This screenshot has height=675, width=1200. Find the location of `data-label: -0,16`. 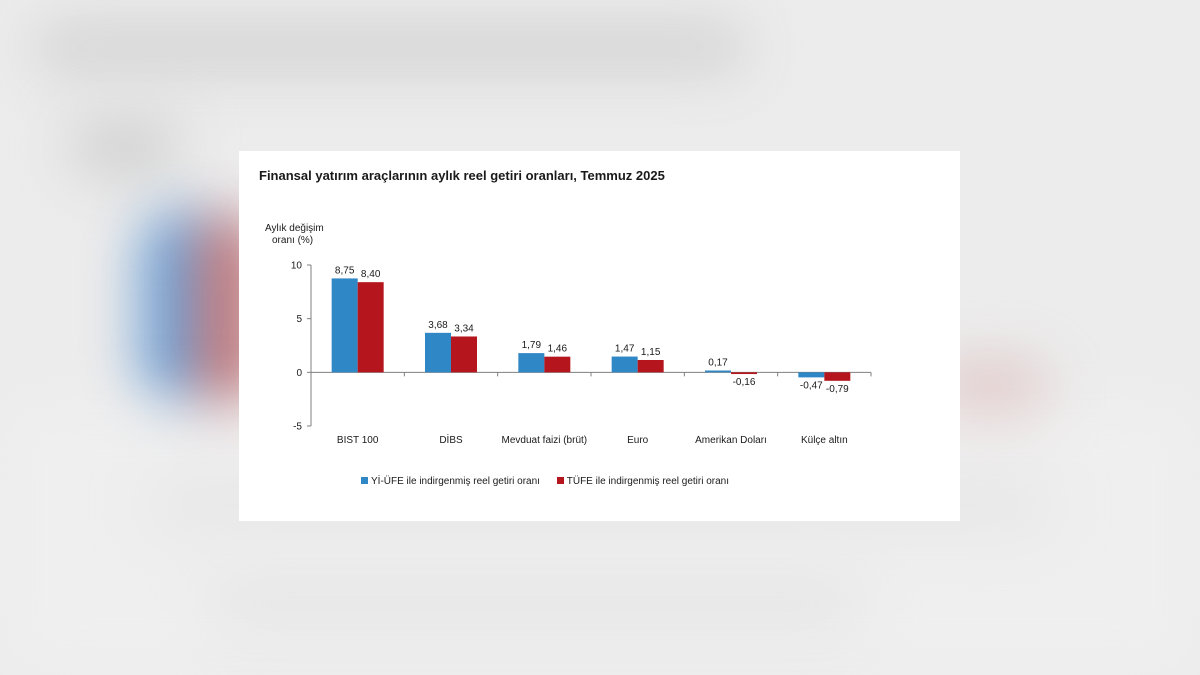

data-label: -0,16 is located at coordinates (744, 382).